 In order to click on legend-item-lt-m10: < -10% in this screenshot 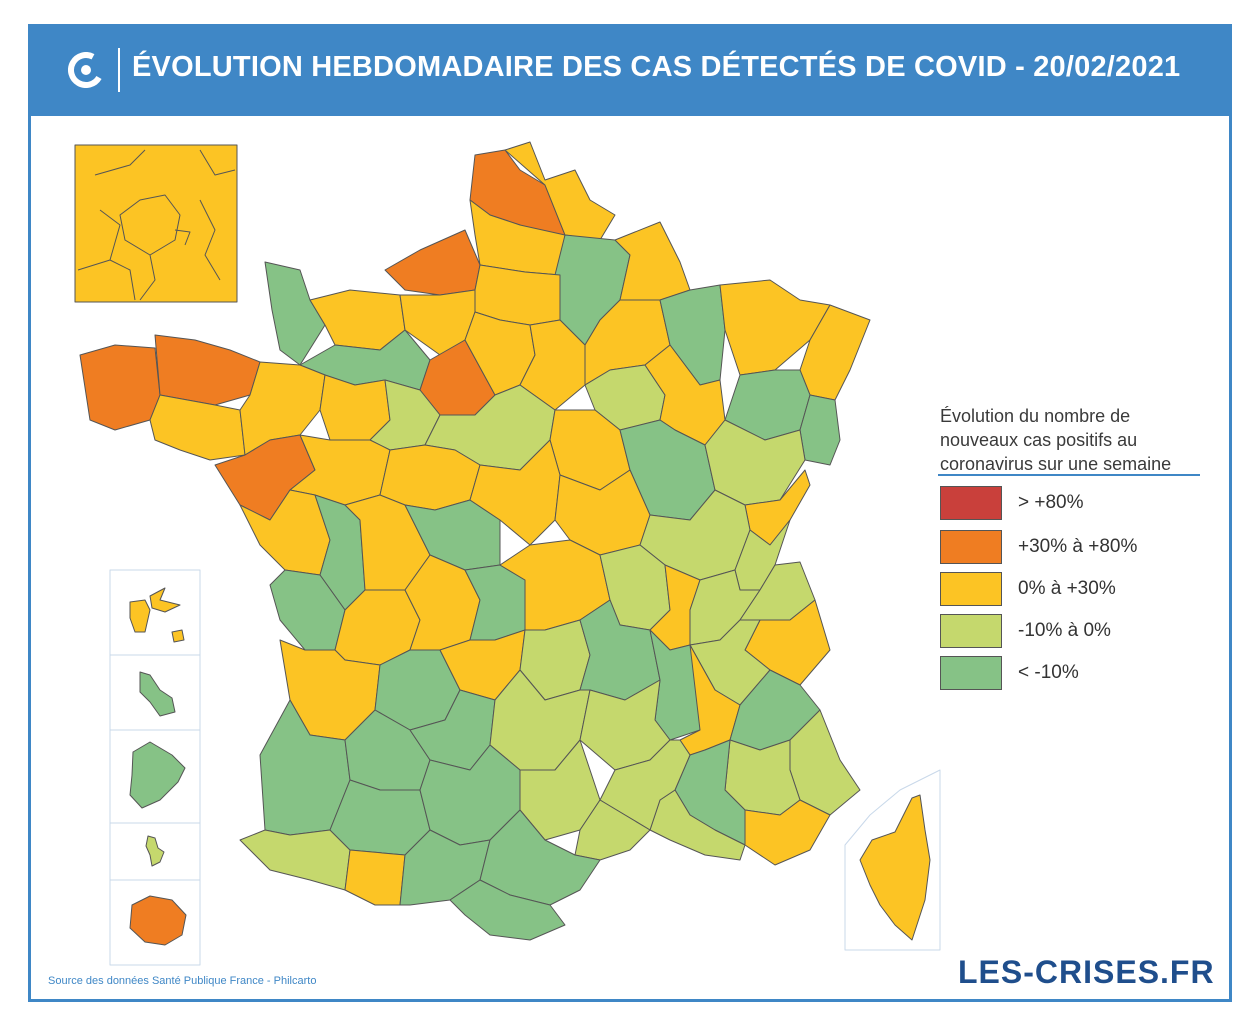, I will do `click(1080, 673)`.